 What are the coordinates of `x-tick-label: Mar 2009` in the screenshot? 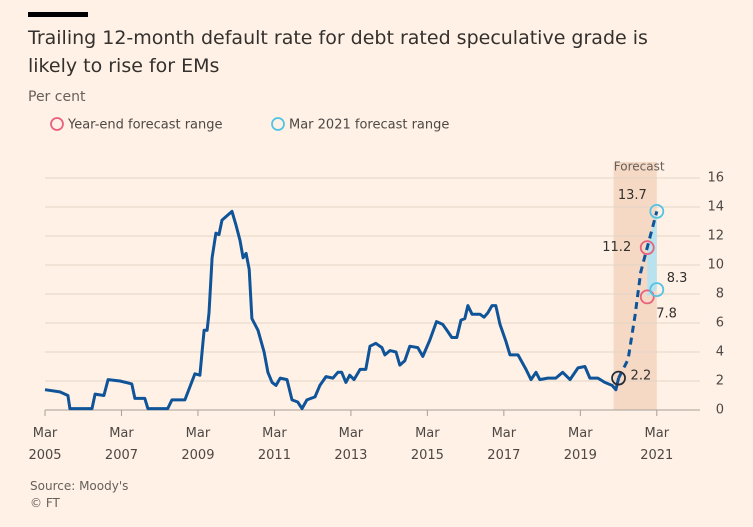 It's located at (198, 444).